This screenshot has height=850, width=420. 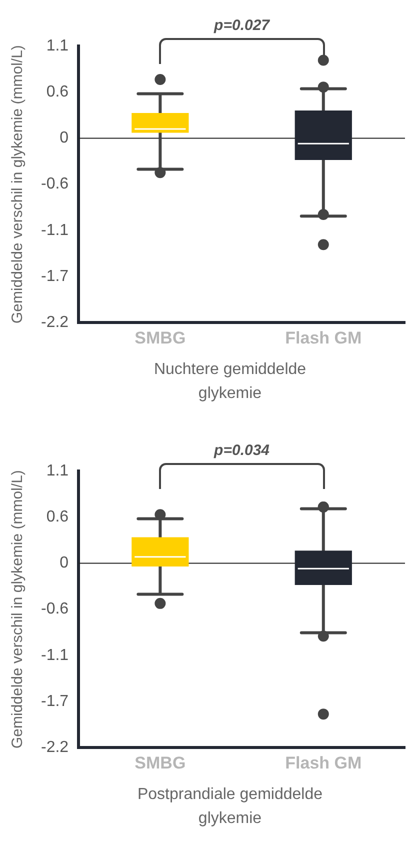 What do you see at coordinates (241, 450) in the screenshot?
I see `text: p=0.034` at bounding box center [241, 450].